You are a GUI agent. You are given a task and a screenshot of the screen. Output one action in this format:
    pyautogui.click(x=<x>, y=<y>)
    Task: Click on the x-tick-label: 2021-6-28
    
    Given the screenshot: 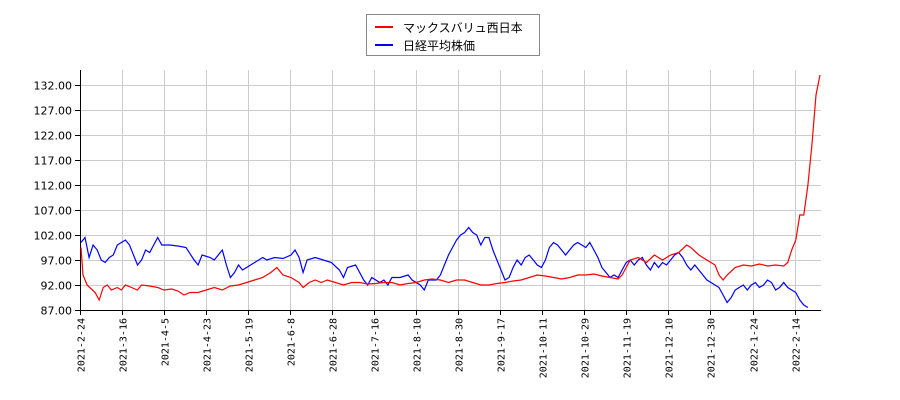 What is the action you would take?
    pyautogui.click(x=334, y=345)
    